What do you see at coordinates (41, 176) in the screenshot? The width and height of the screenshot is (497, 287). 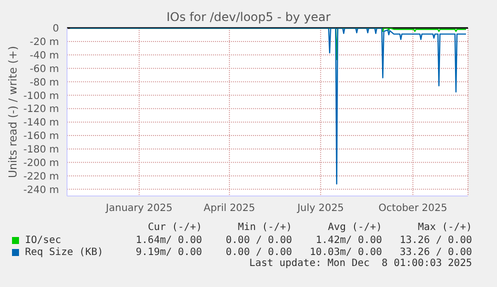 I see `y-tick-label: -220 m` at bounding box center [41, 176].